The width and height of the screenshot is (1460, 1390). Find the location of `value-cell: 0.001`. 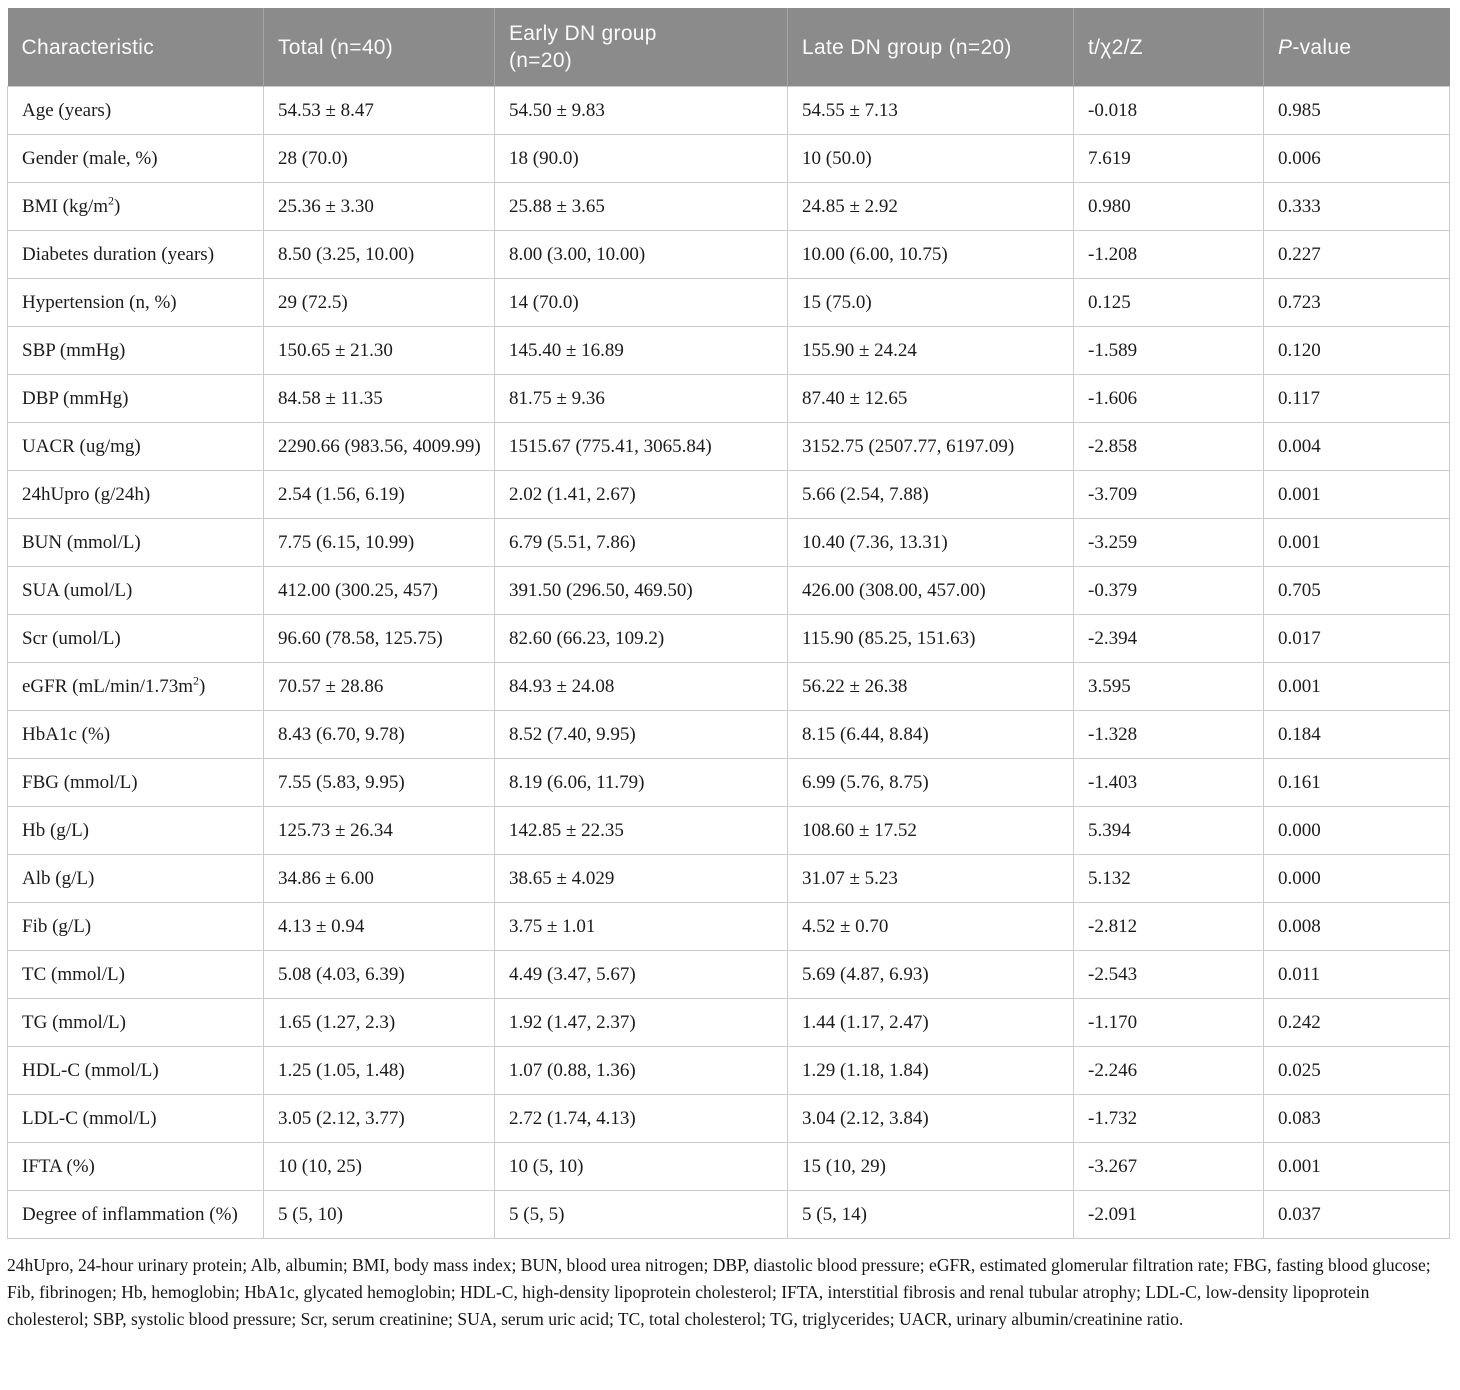

value-cell: 0.001 is located at coordinates (1356, 542).